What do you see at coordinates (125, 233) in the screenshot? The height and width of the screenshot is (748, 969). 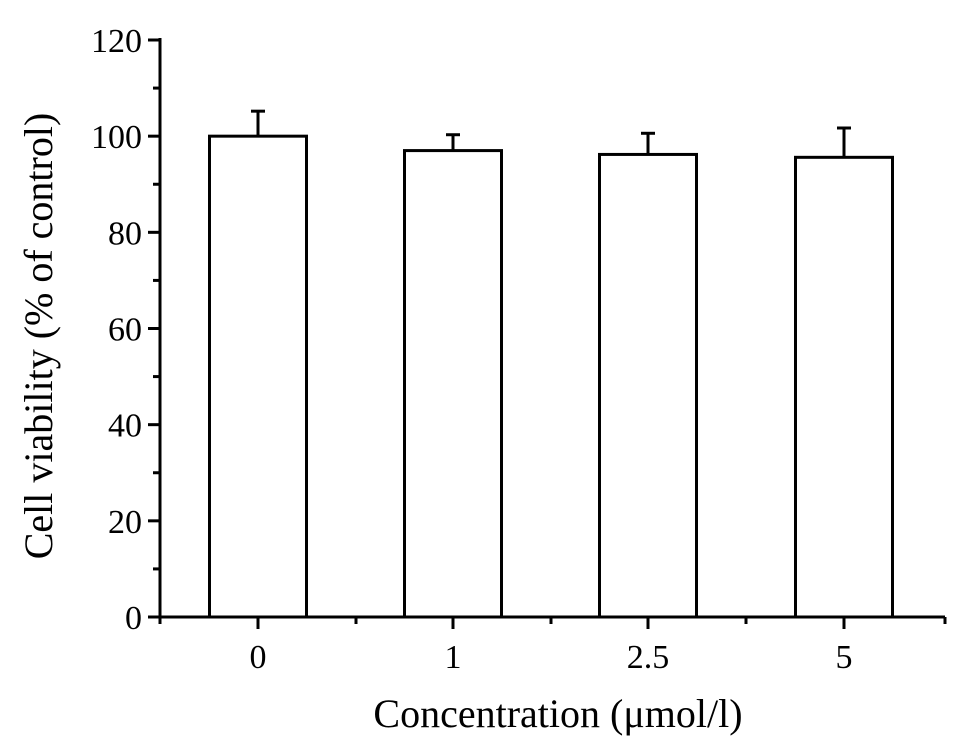 I see `y-tick-label-4: 80` at bounding box center [125, 233].